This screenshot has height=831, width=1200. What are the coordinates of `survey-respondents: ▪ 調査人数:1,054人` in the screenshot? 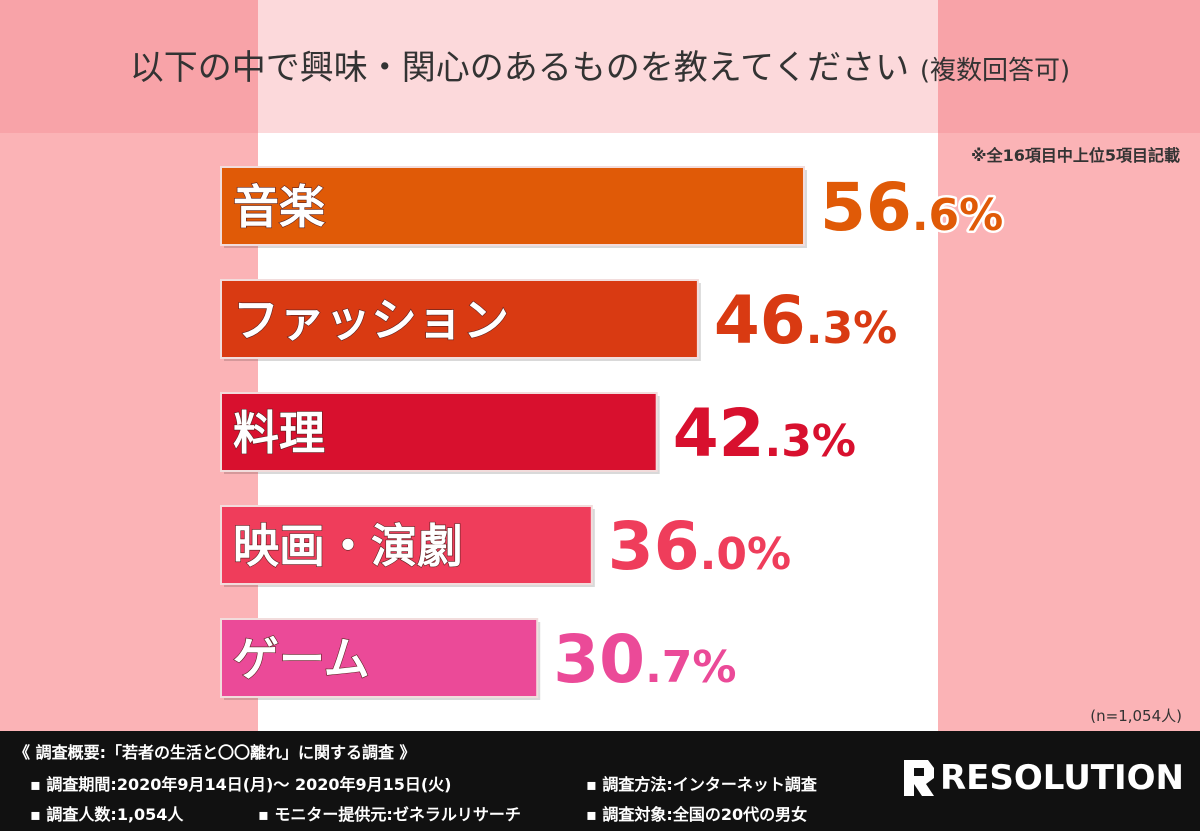 It's located at (107, 814).